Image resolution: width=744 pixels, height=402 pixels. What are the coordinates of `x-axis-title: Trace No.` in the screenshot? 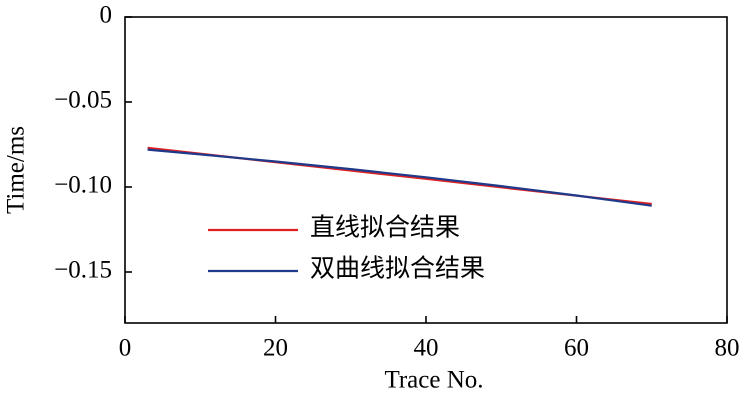 It's located at (433, 380).